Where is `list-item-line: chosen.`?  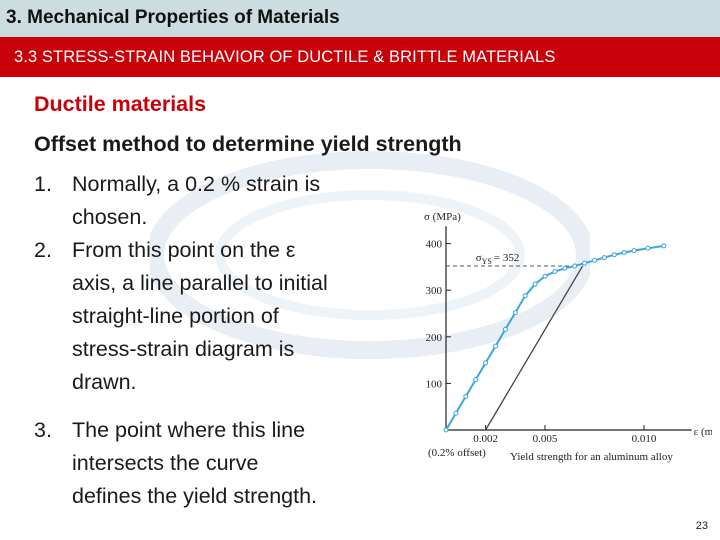 list-item-line: chosen. is located at coordinates (110, 217).